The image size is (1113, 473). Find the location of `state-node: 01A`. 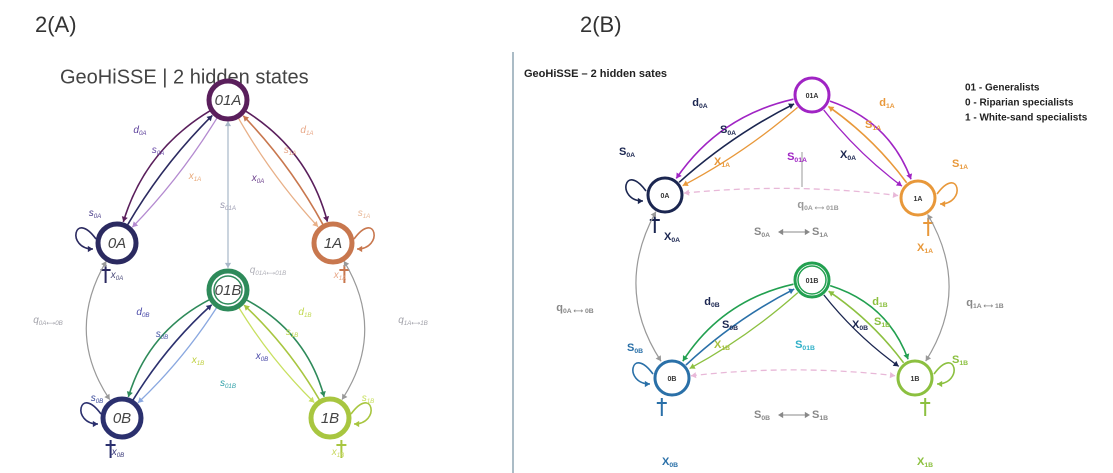

state-node: 01A is located at coordinates (228, 100).